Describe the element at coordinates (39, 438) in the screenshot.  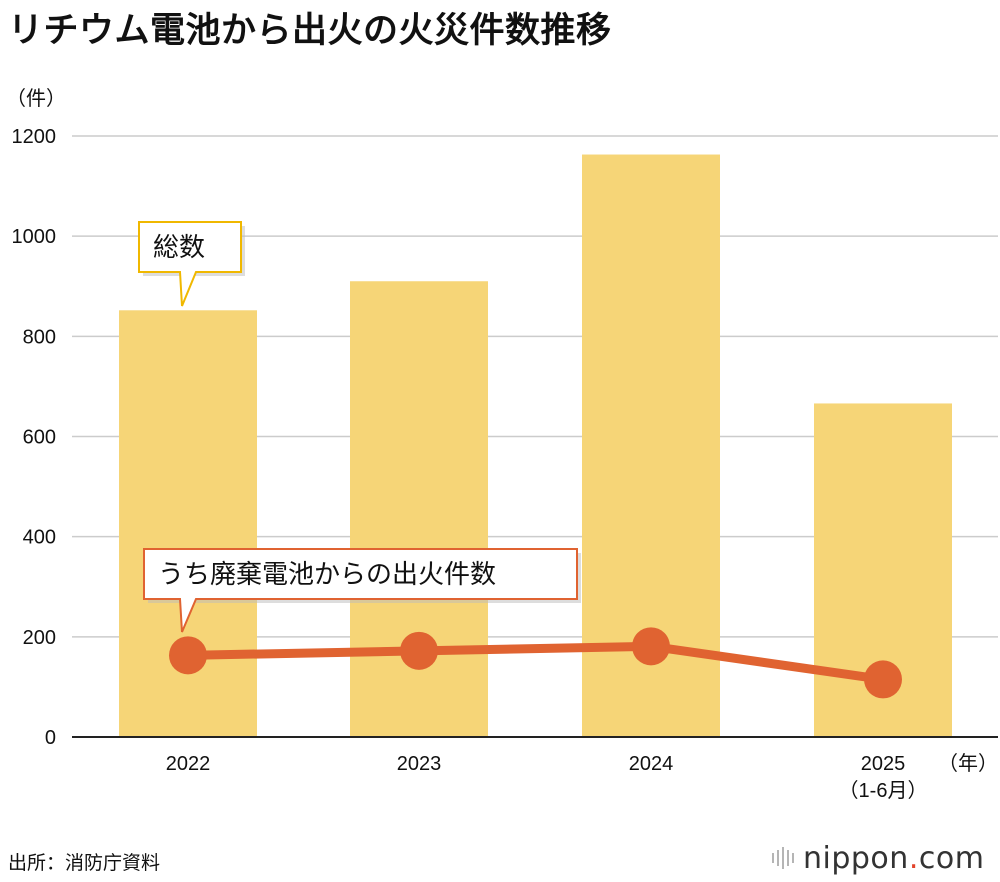
I see `y-tick-label: 600` at that location.